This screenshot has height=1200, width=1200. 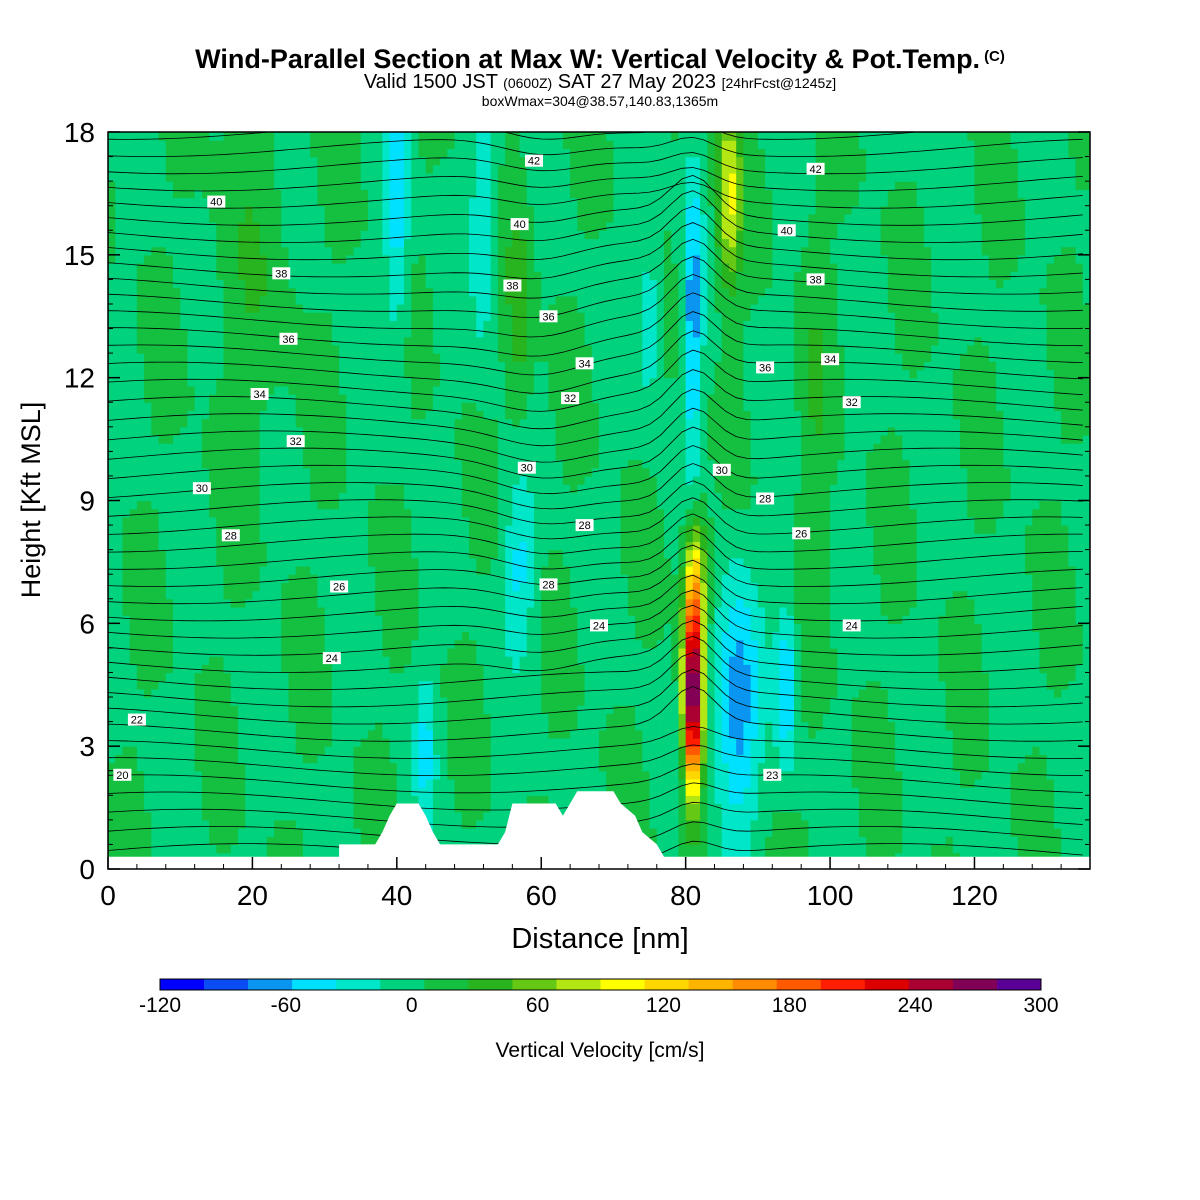 What do you see at coordinates (87, 869) in the screenshot?
I see `y-tick-label: 0` at bounding box center [87, 869].